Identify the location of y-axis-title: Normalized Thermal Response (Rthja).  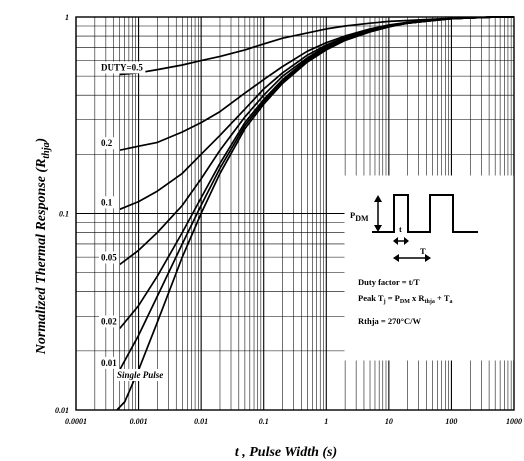
(43, 246).